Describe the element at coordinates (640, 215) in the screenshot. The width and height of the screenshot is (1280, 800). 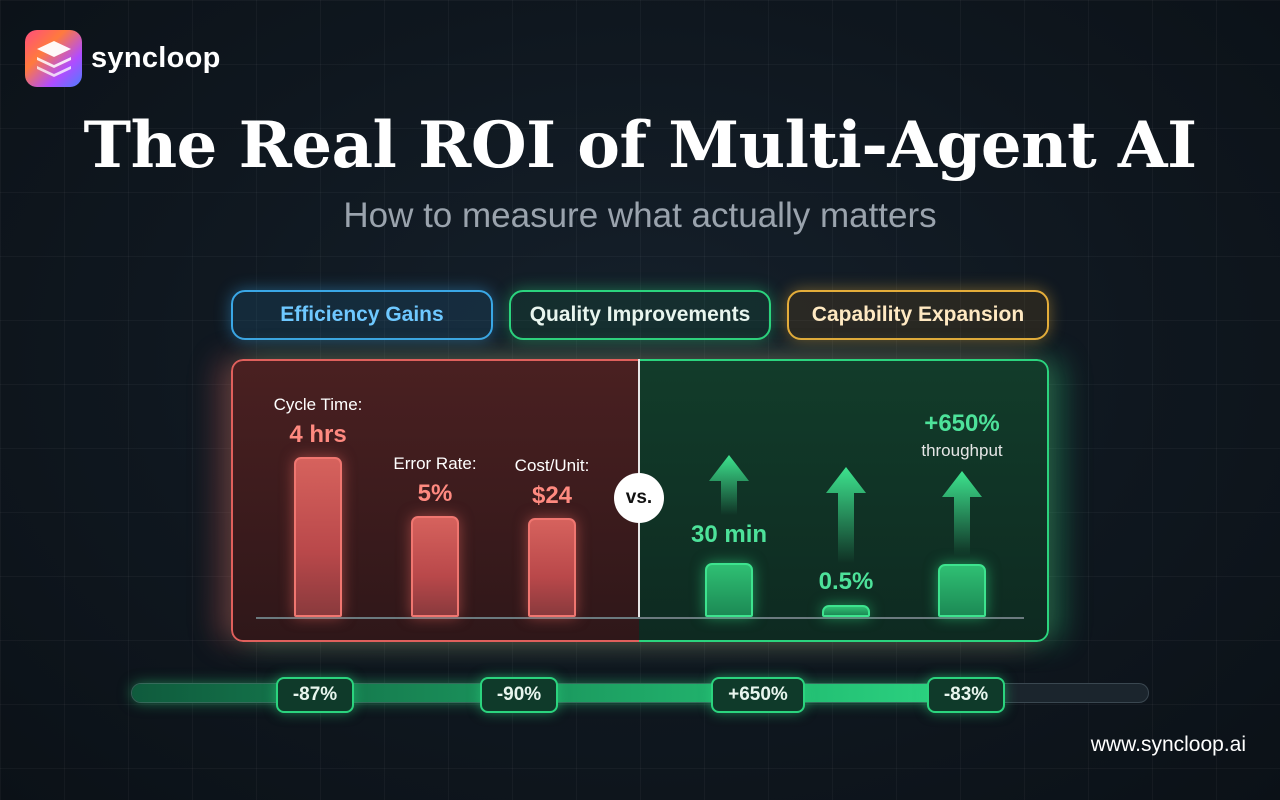
I see `page-subtitle: How to measure what actually matters` at that location.